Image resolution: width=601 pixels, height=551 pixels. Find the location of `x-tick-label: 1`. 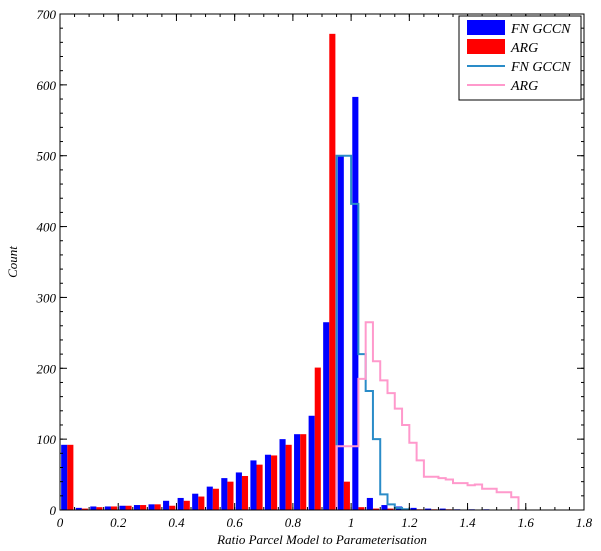

x-tick-label: 1 is located at coordinates (351, 522).